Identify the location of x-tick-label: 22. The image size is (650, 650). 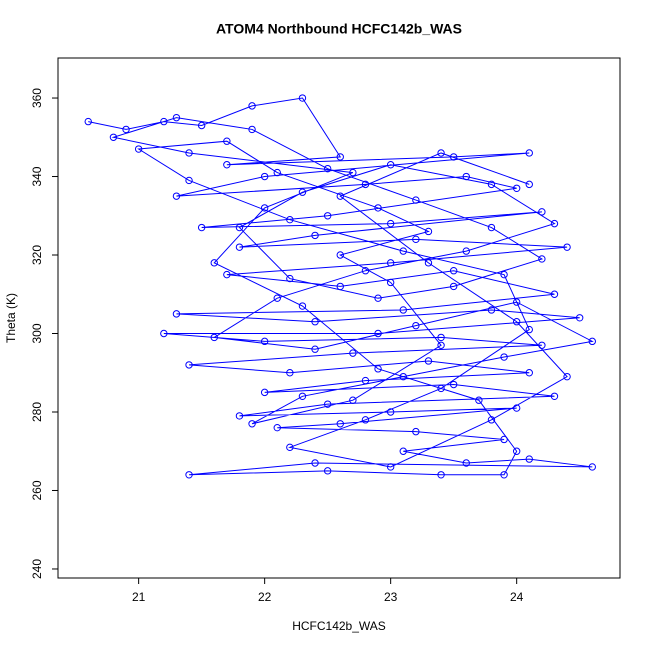
(265, 597).